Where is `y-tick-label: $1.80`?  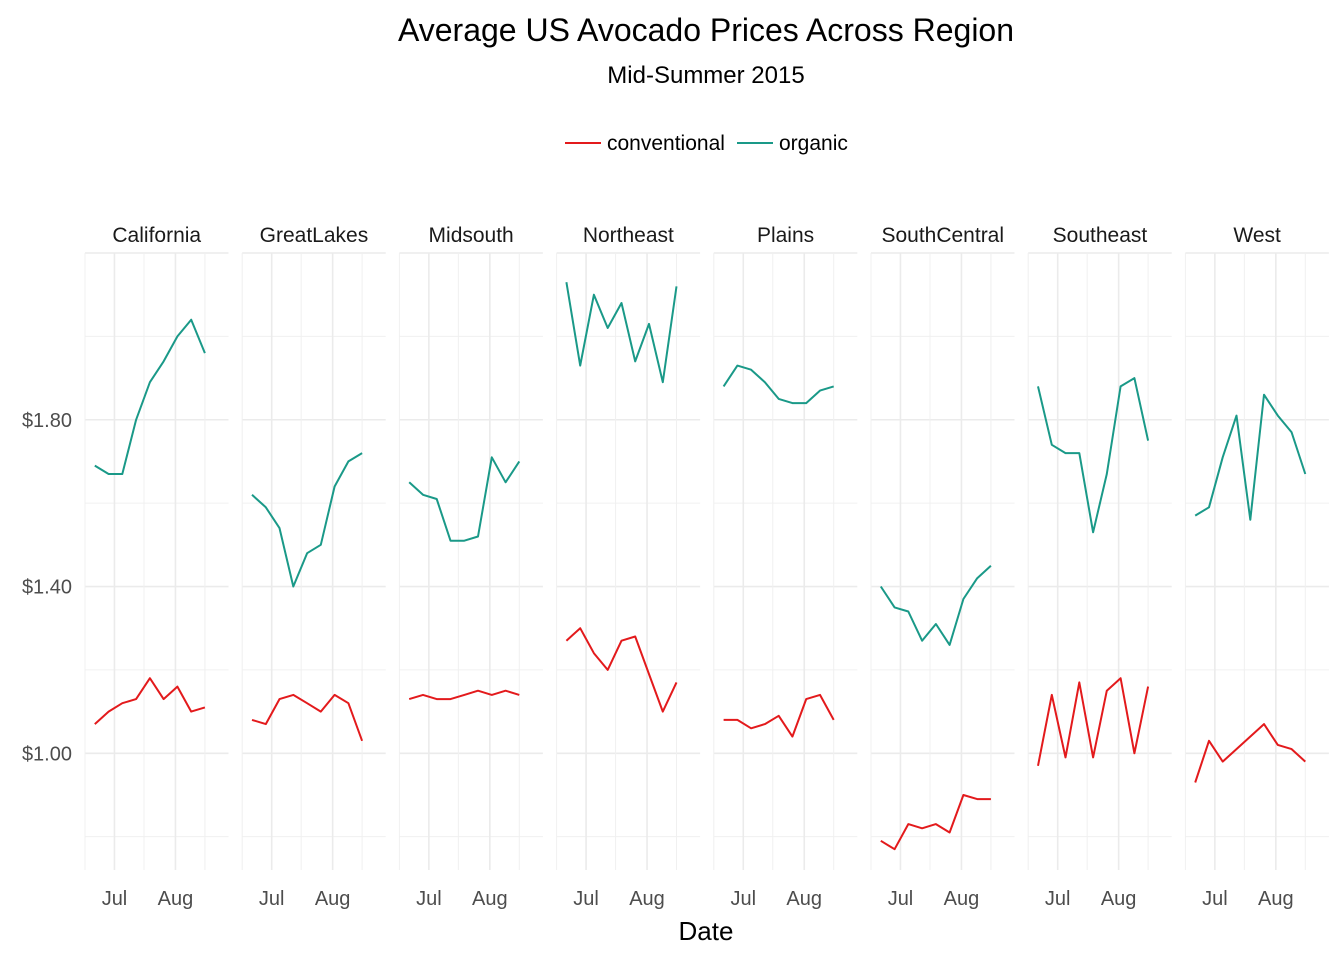 y-tick-label: $1.80 is located at coordinates (47, 421).